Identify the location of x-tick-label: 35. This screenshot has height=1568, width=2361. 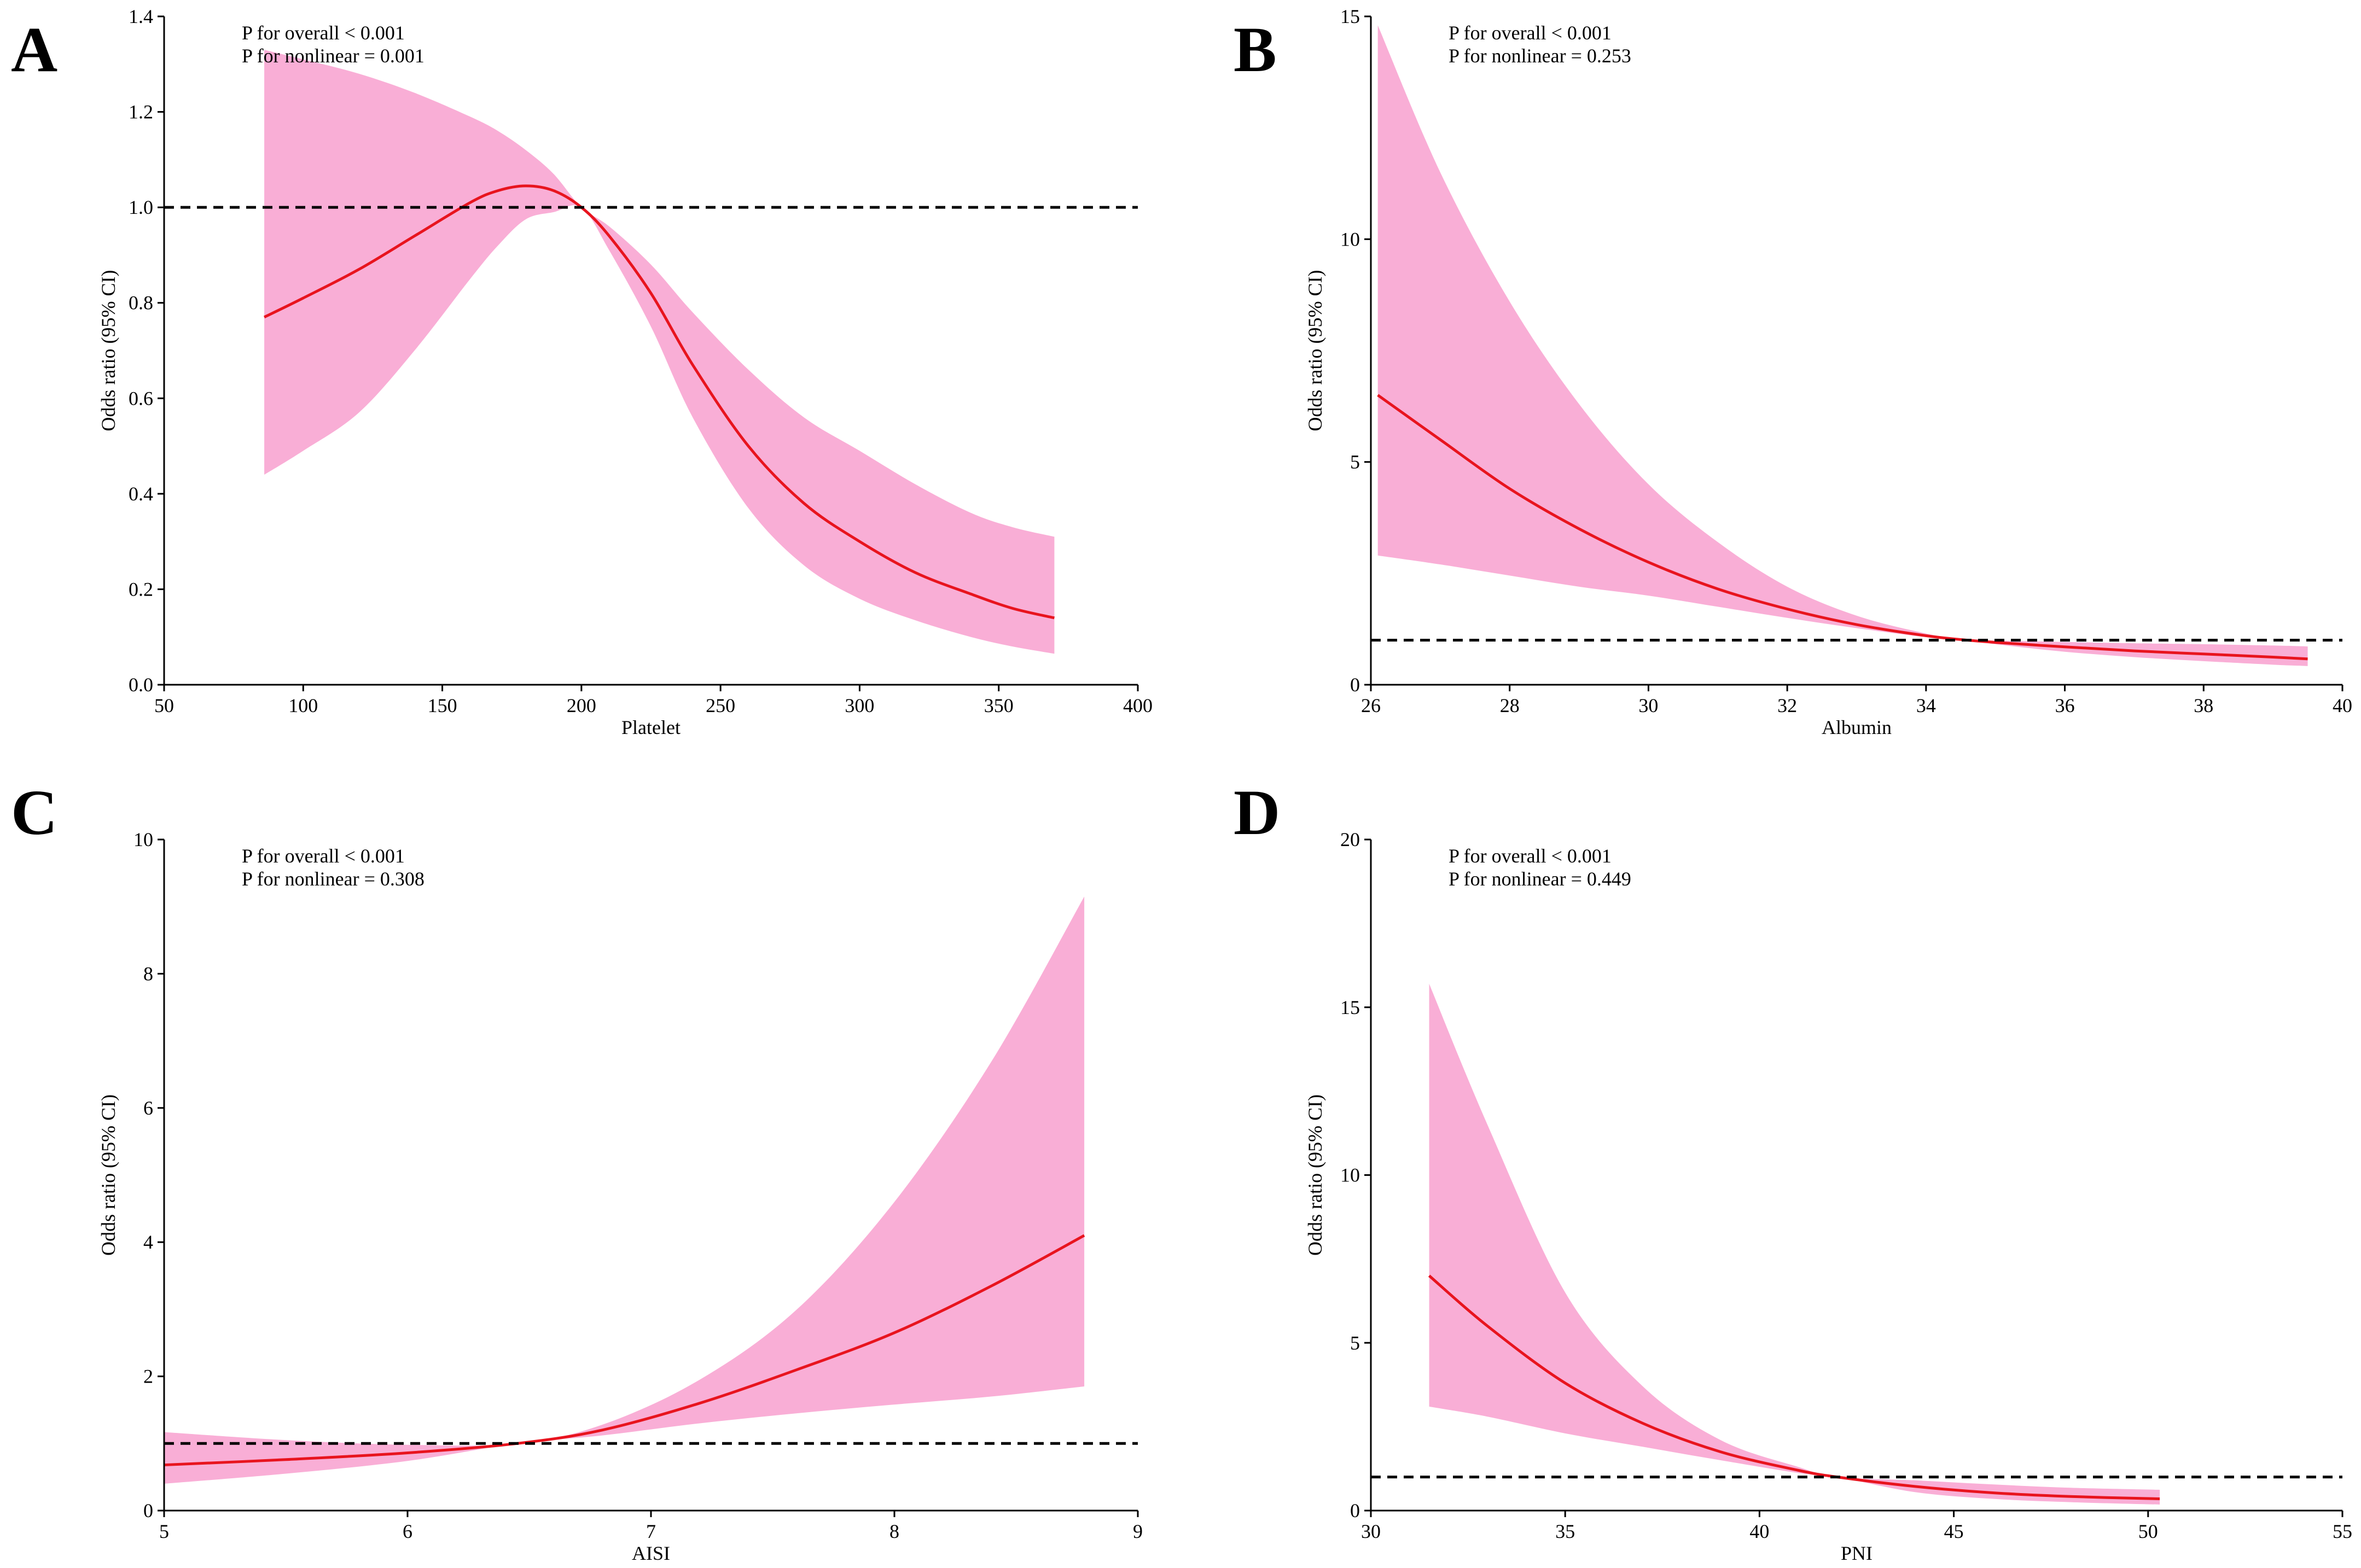
(1565, 1531).